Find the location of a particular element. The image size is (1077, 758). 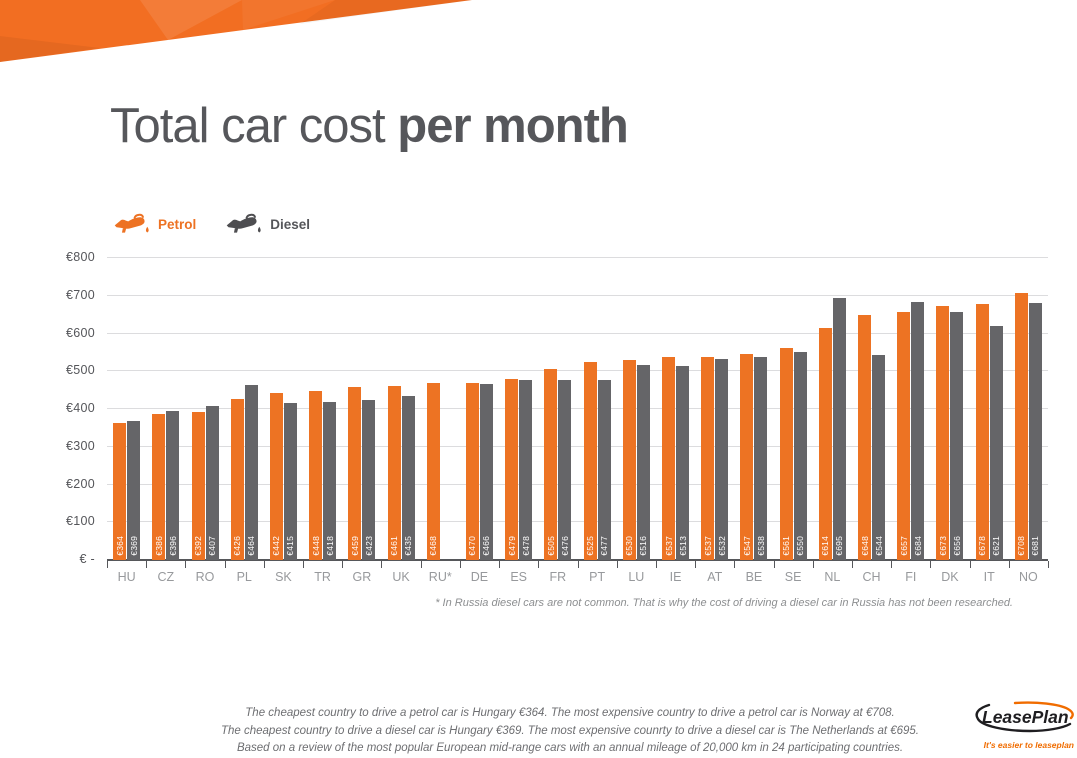

bar-value-label: €537 is located at coordinates (668, 546).